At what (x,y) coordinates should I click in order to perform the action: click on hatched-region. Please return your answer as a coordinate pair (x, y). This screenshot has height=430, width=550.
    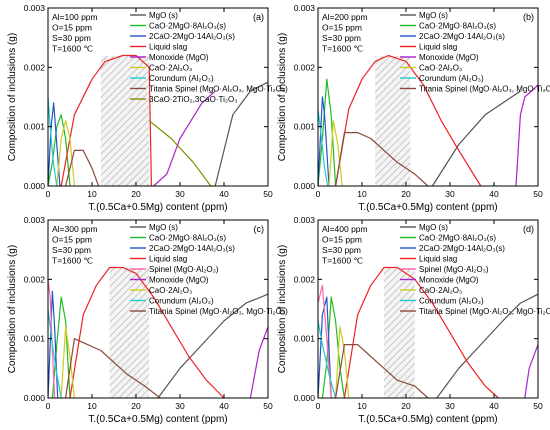
    Looking at the image, I should click on (125, 121).